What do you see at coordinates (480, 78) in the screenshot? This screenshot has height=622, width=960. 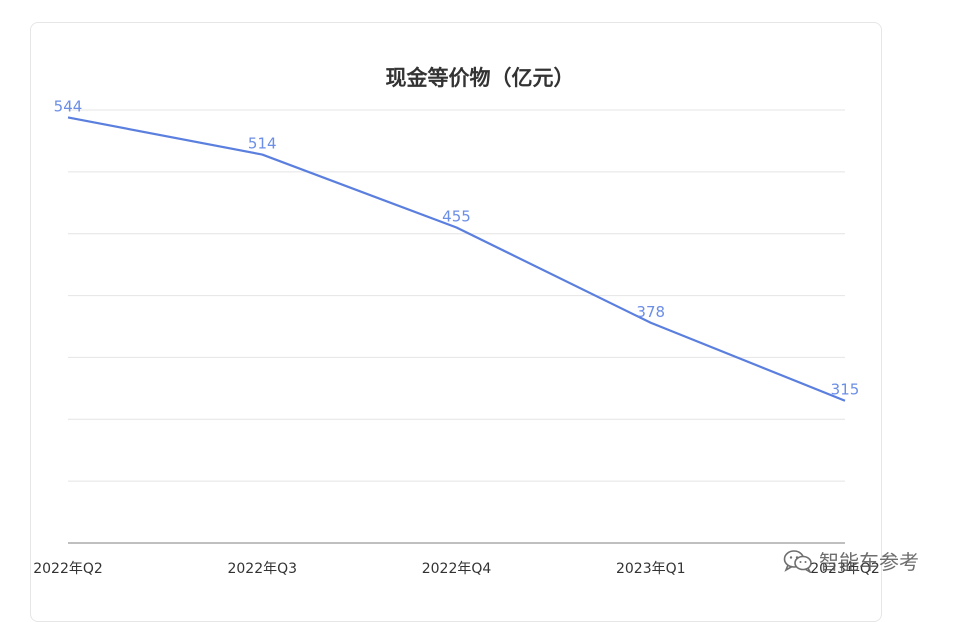 I see `chart-title: 现金等价物（亿元）` at bounding box center [480, 78].